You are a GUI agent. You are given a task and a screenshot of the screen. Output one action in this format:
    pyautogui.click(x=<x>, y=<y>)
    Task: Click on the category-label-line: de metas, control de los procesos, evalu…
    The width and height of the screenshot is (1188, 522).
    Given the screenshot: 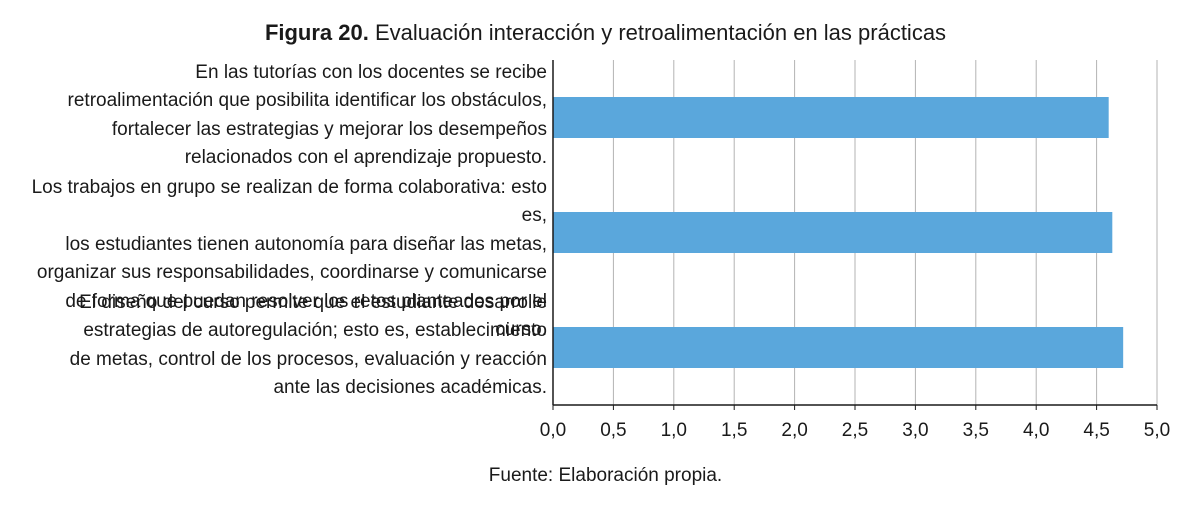 What is the action you would take?
    pyautogui.click(x=308, y=359)
    